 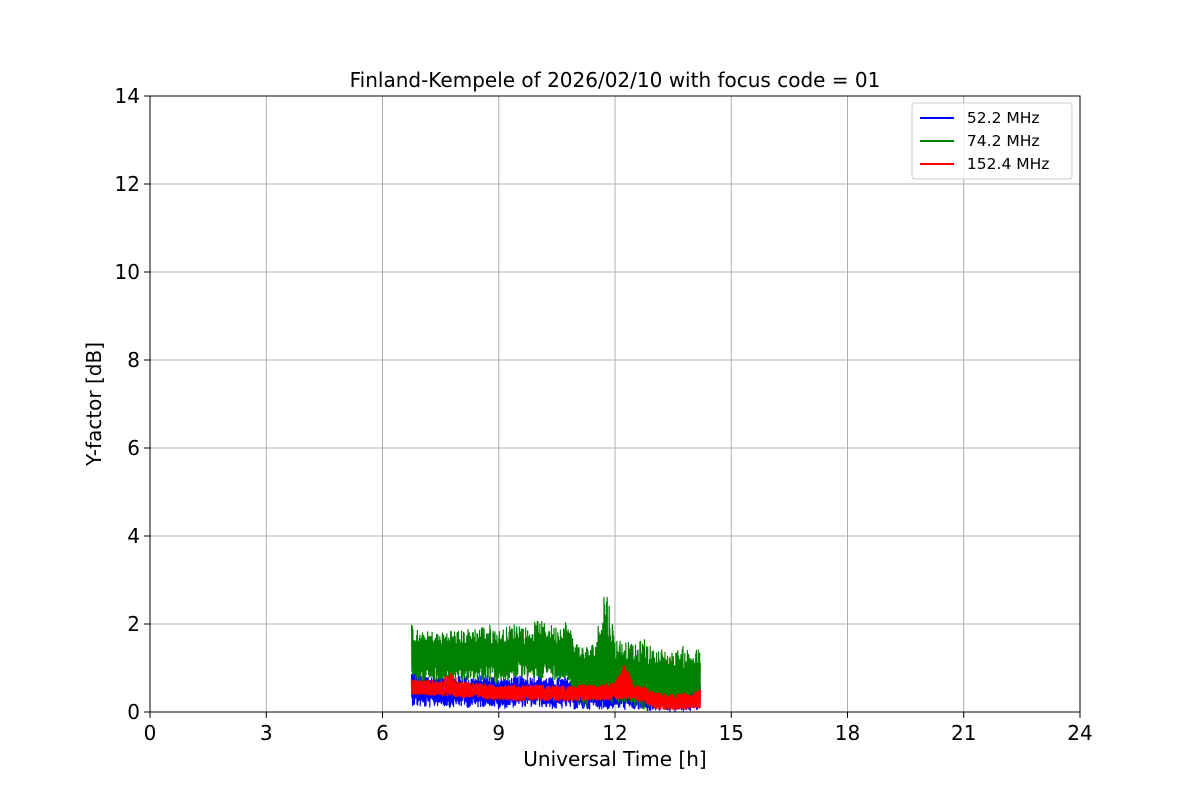 What do you see at coordinates (614, 733) in the screenshot?
I see `x-tick-label: 12` at bounding box center [614, 733].